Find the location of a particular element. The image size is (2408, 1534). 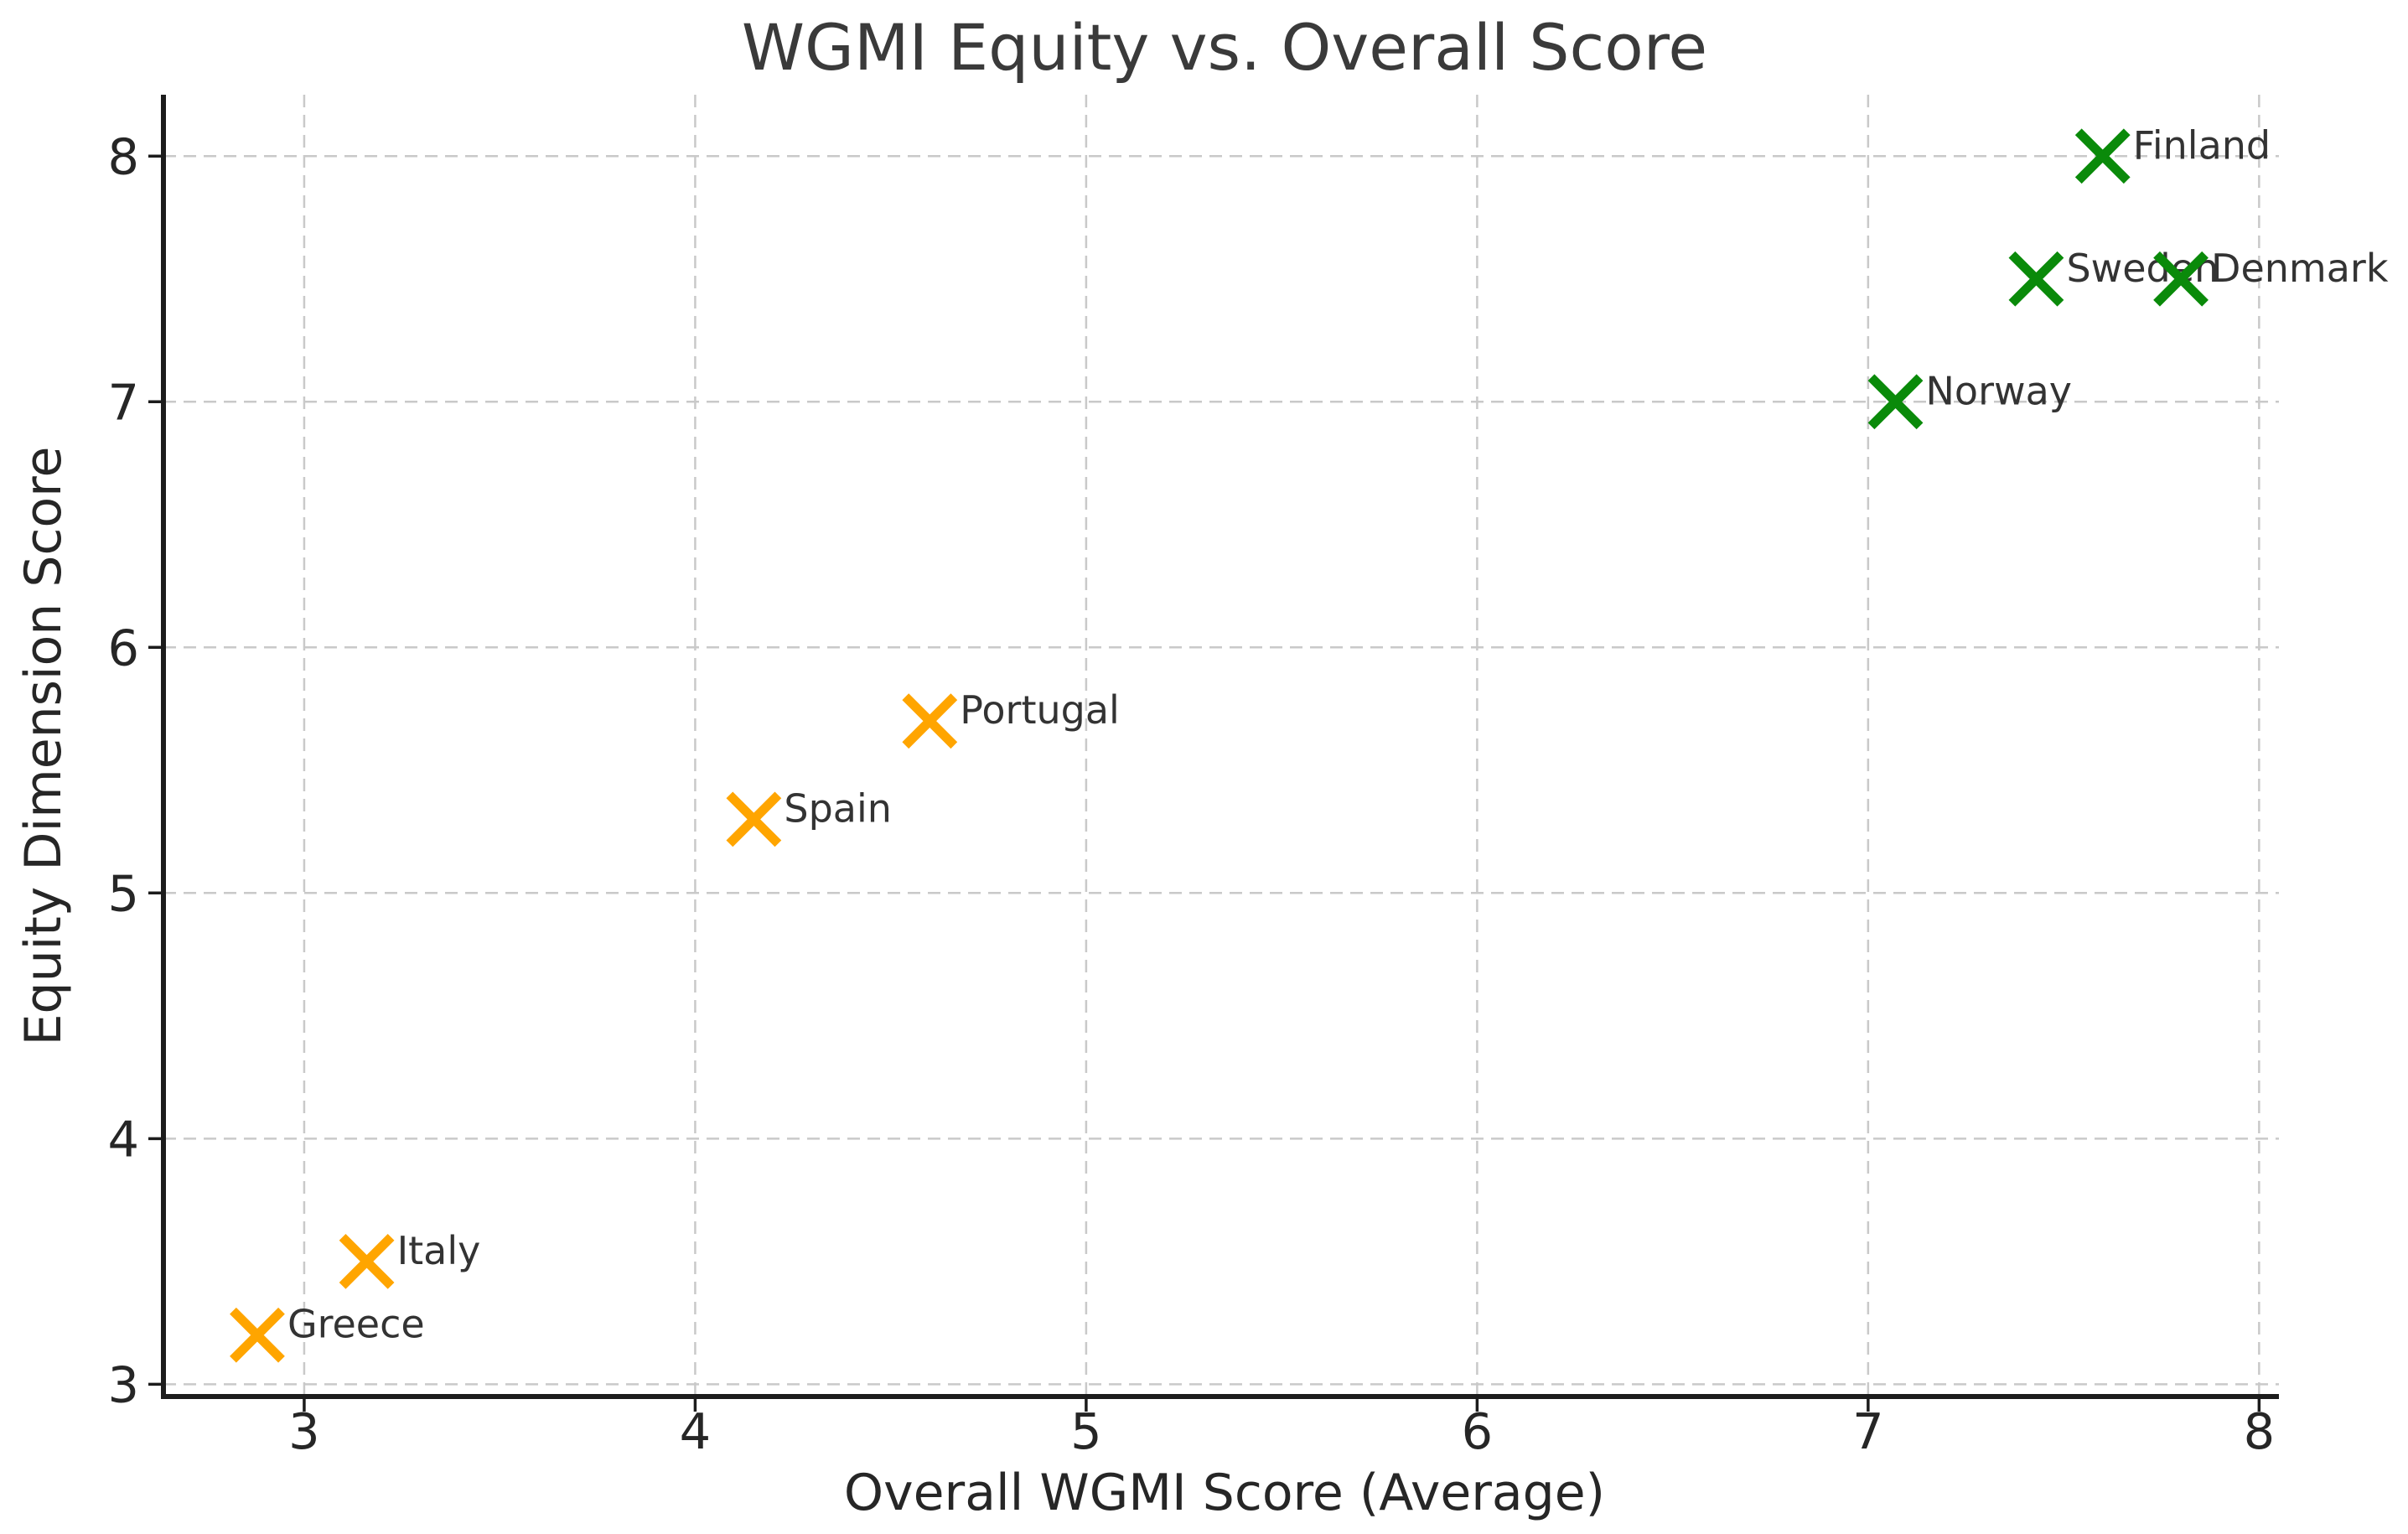

marker-norway is located at coordinates (1895, 402).